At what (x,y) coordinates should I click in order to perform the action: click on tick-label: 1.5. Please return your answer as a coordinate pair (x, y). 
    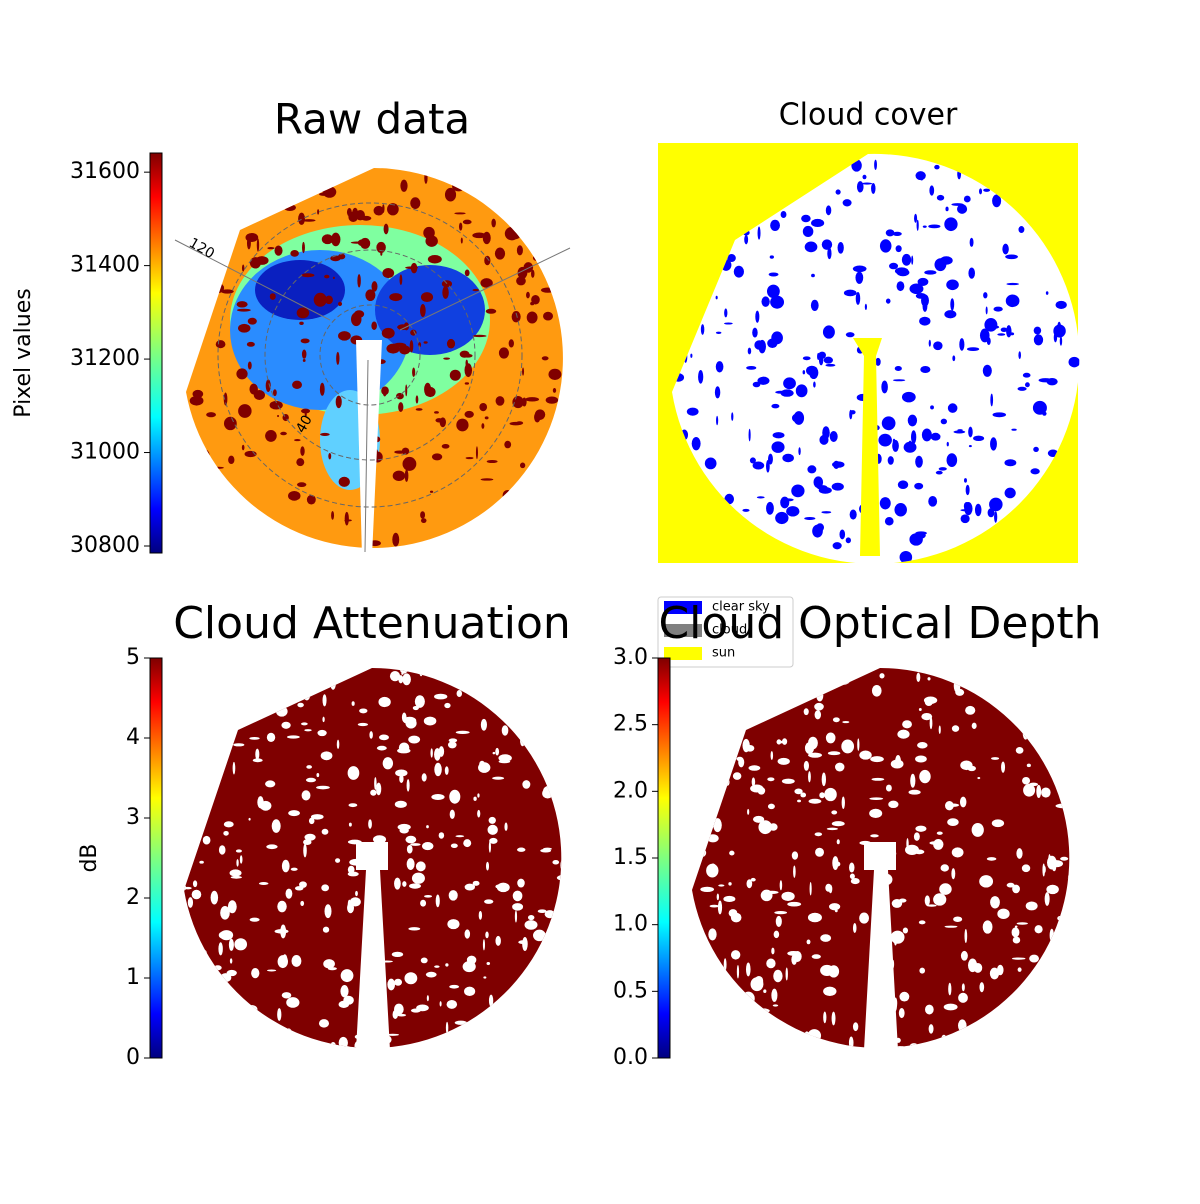
    Looking at the image, I should click on (630, 857).